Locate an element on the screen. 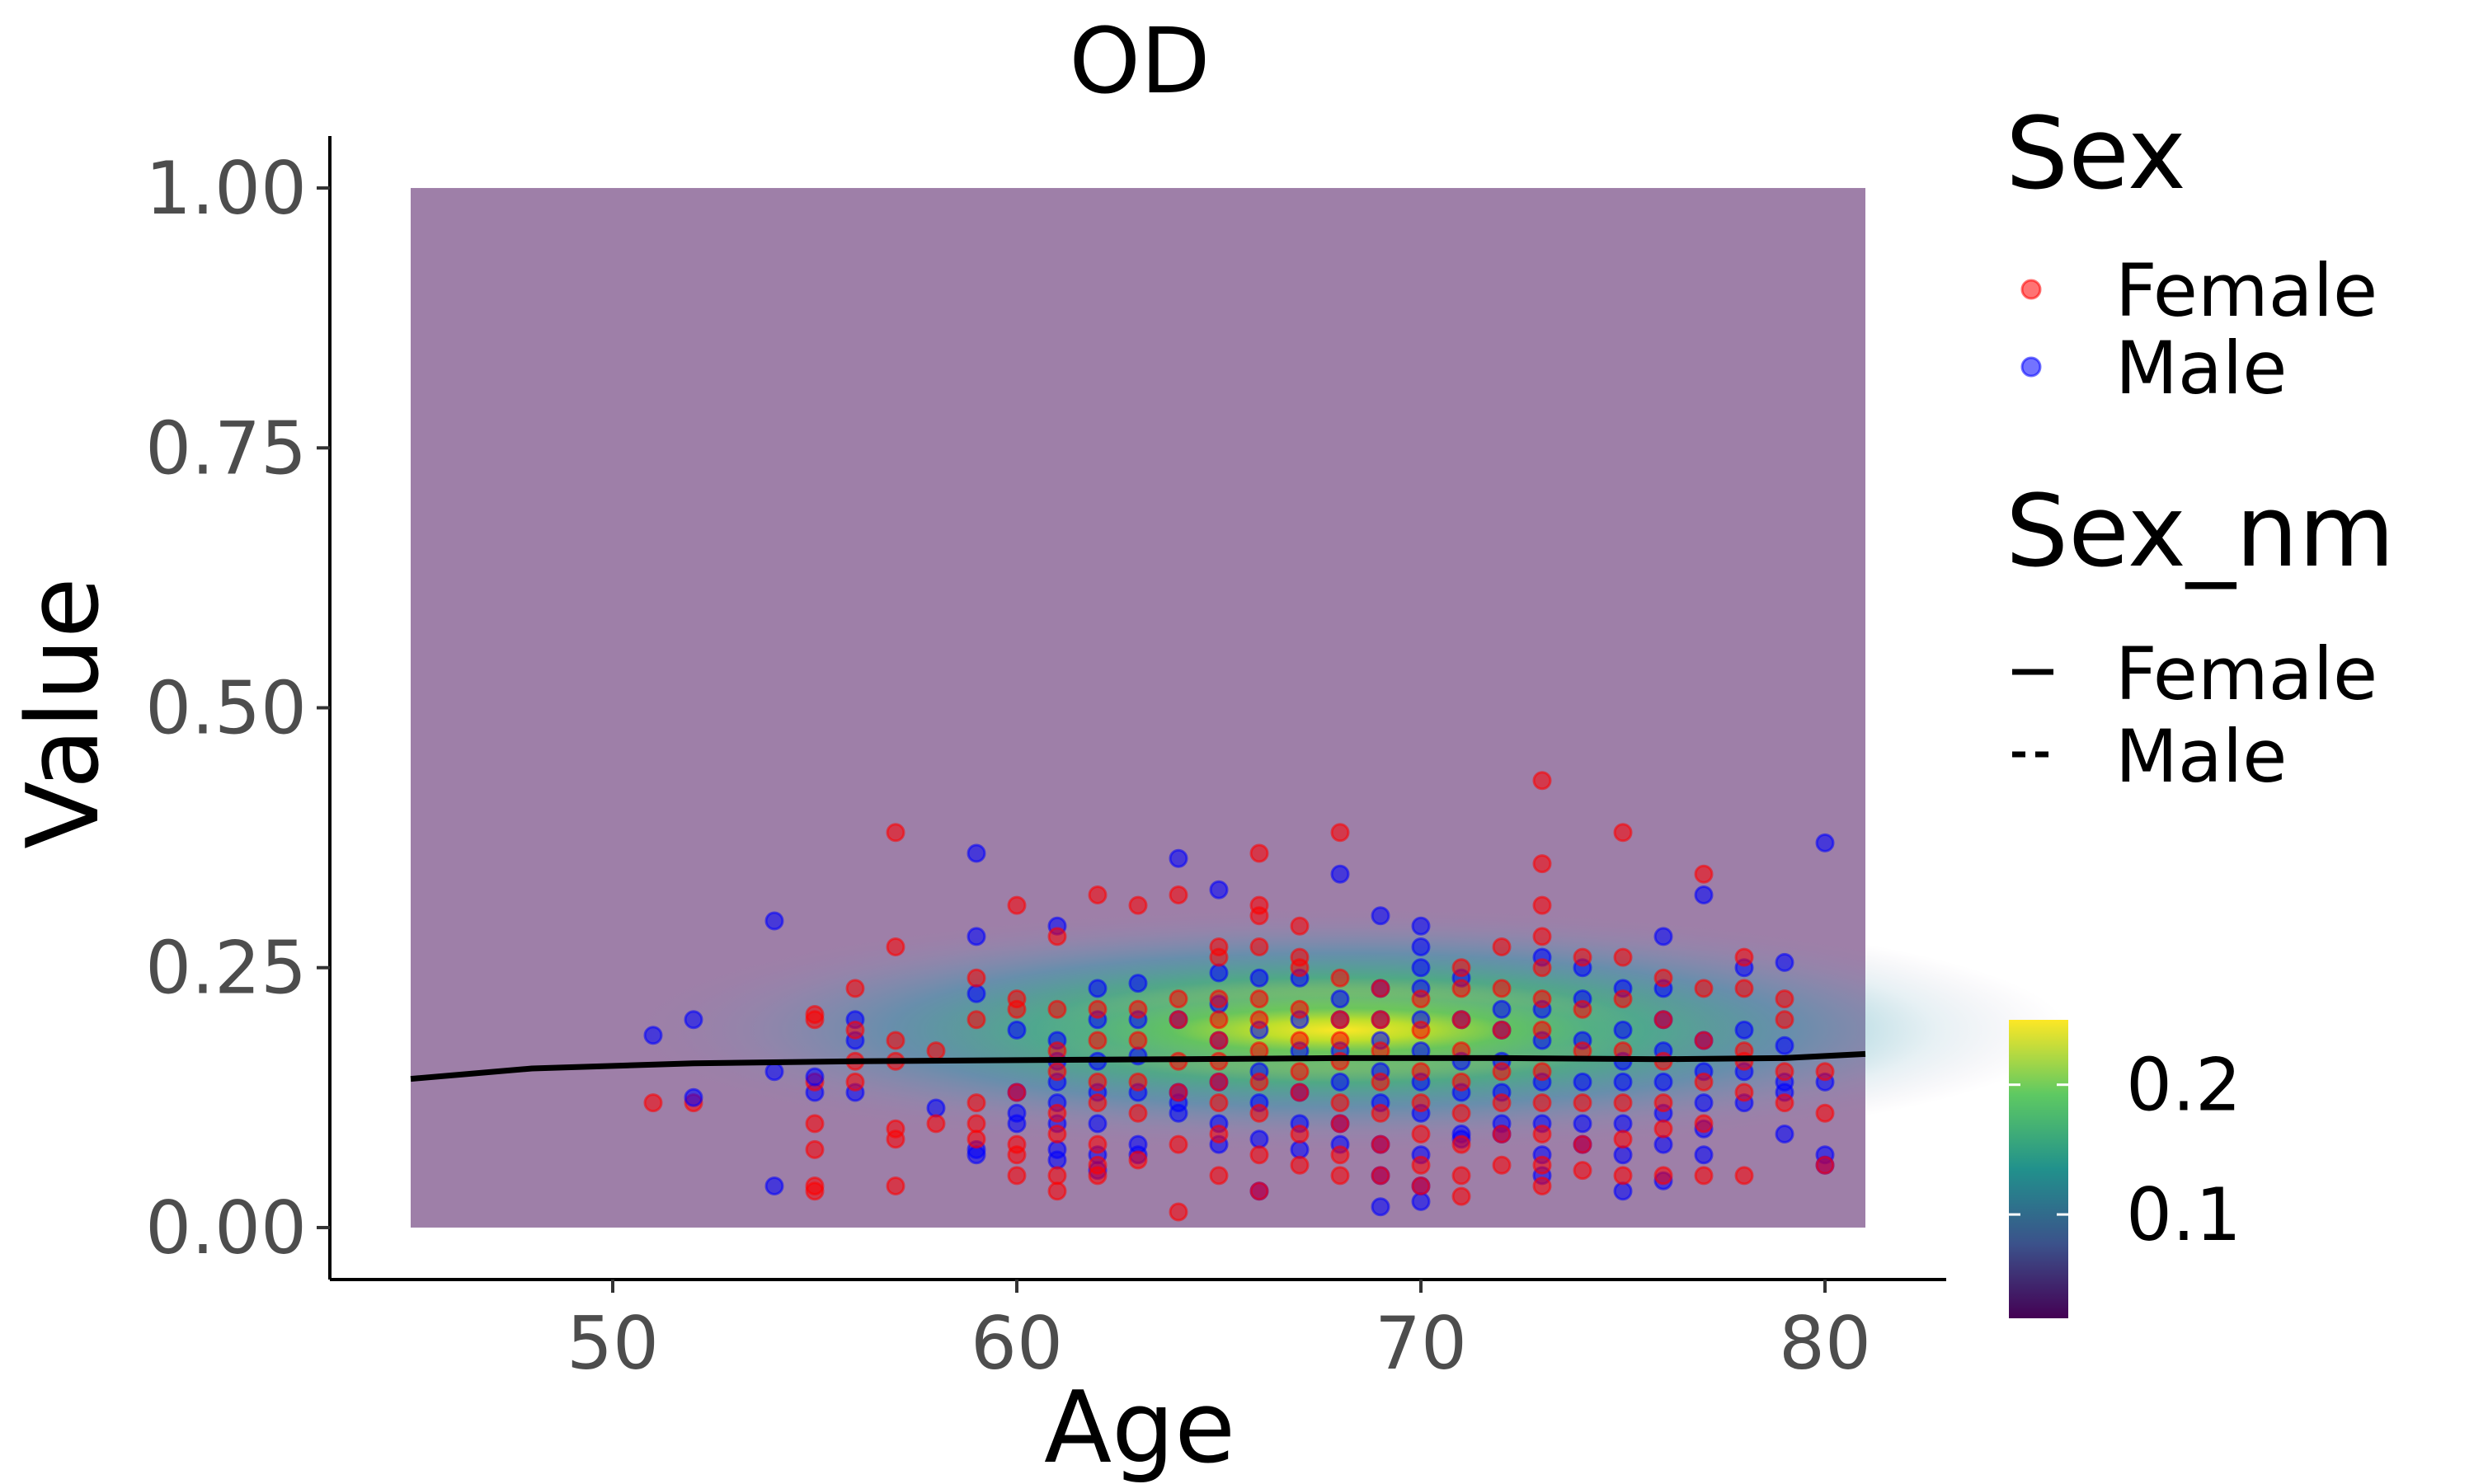  legend-label-linetype-female: Female is located at coordinates (2246, 674).